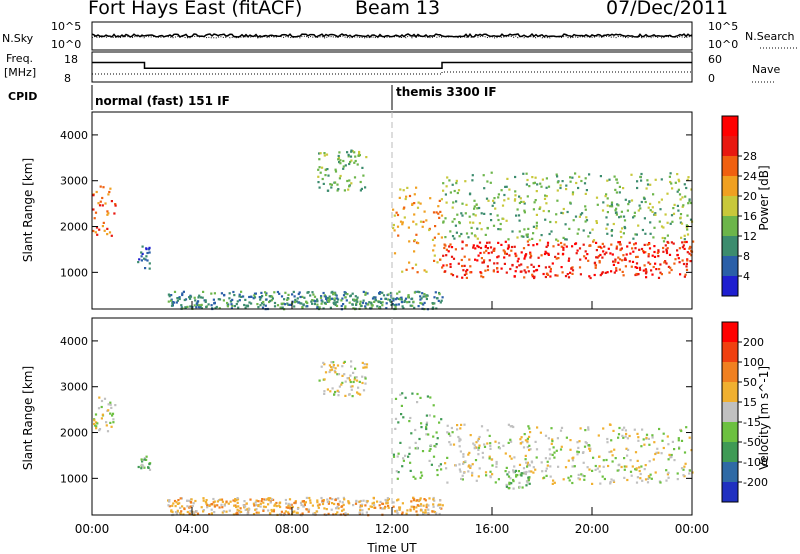 This screenshot has height=554, width=800. I want to click on velocity-cbar-label: Velocity [m s^-1], so click(764, 418).